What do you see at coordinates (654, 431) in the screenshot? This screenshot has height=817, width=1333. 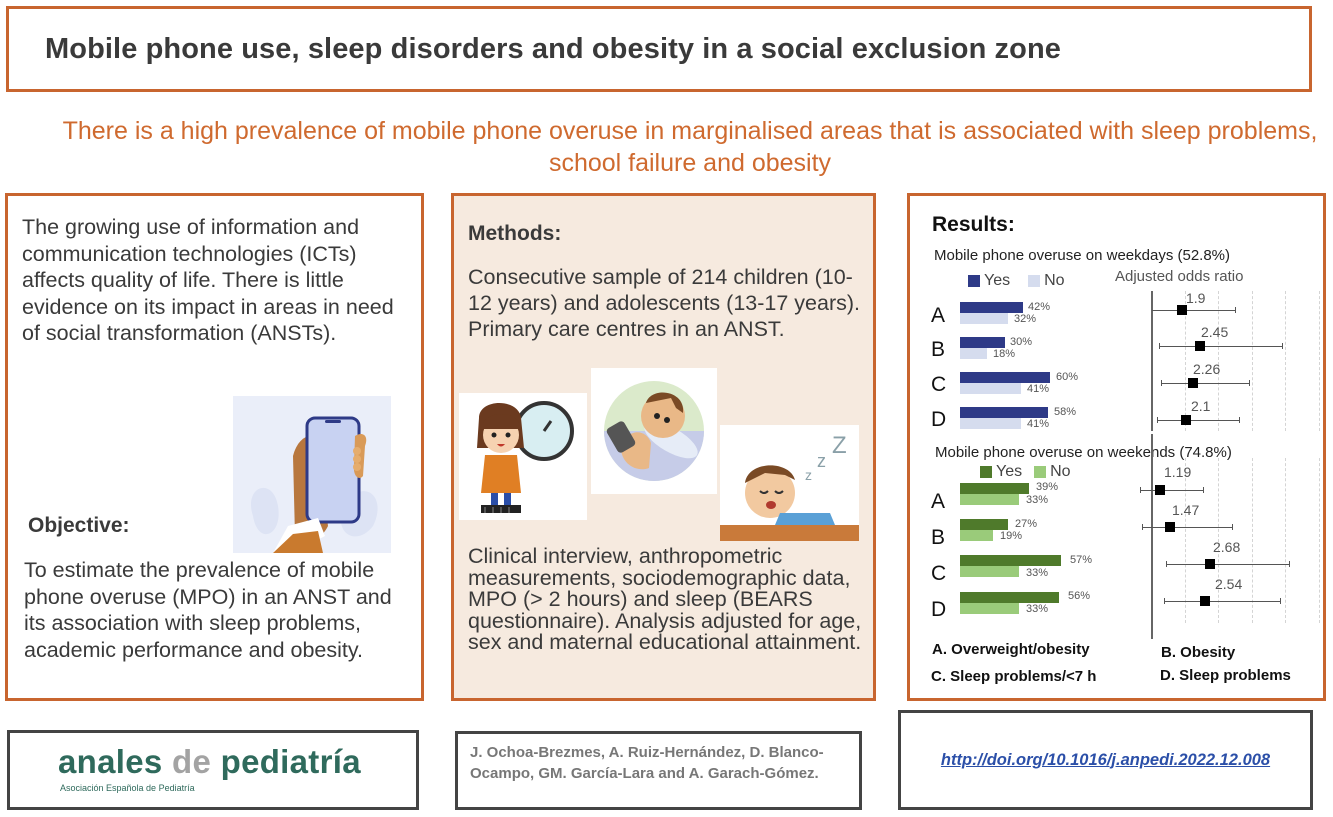 I see `boy-in-bed-with-phone-icon` at bounding box center [654, 431].